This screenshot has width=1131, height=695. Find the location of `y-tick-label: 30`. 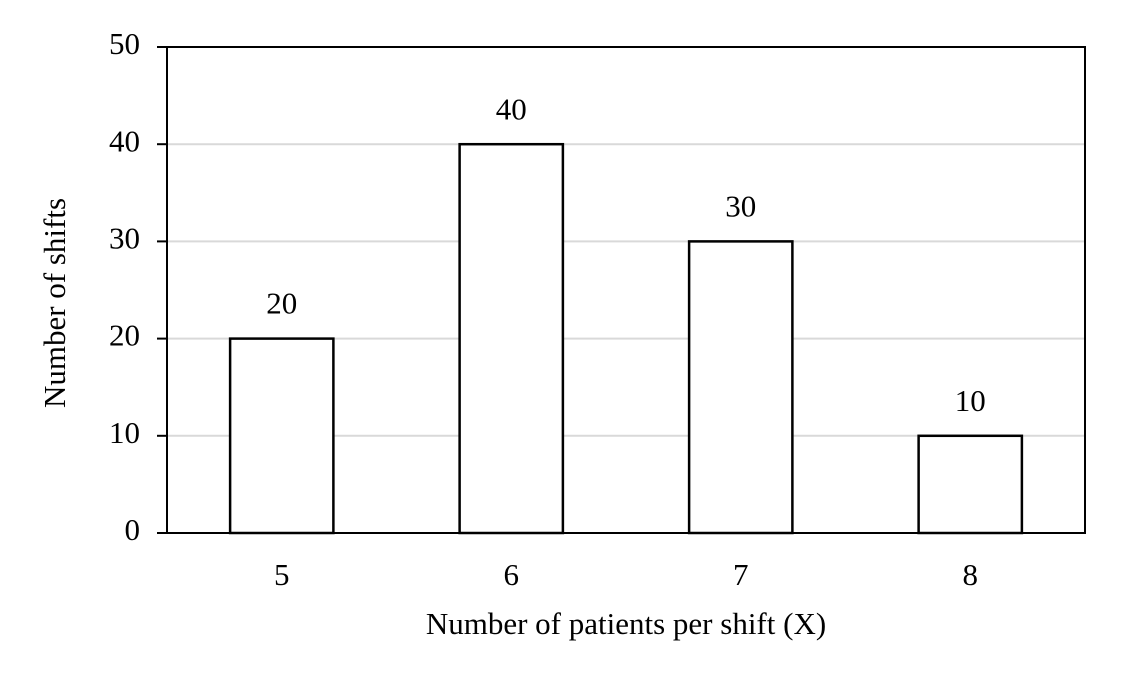

y-tick-label: 30 is located at coordinates (124, 238).